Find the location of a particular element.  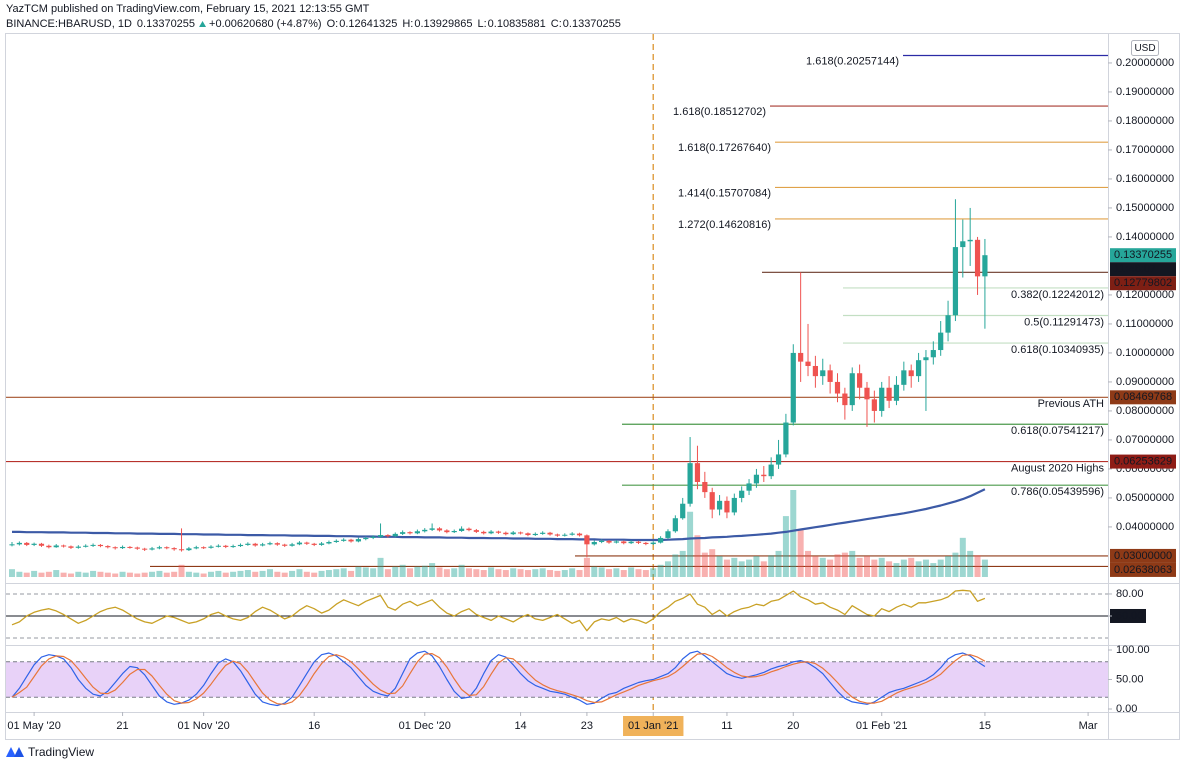

y-tick-label: 0.17000000 is located at coordinates (1145, 150).